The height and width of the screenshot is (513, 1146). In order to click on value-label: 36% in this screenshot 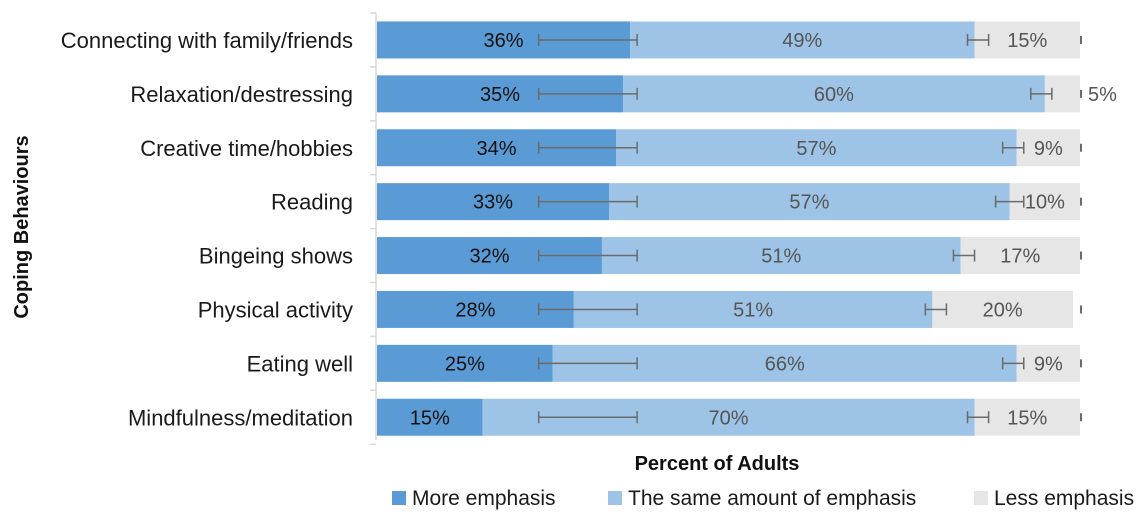, I will do `click(504, 41)`.